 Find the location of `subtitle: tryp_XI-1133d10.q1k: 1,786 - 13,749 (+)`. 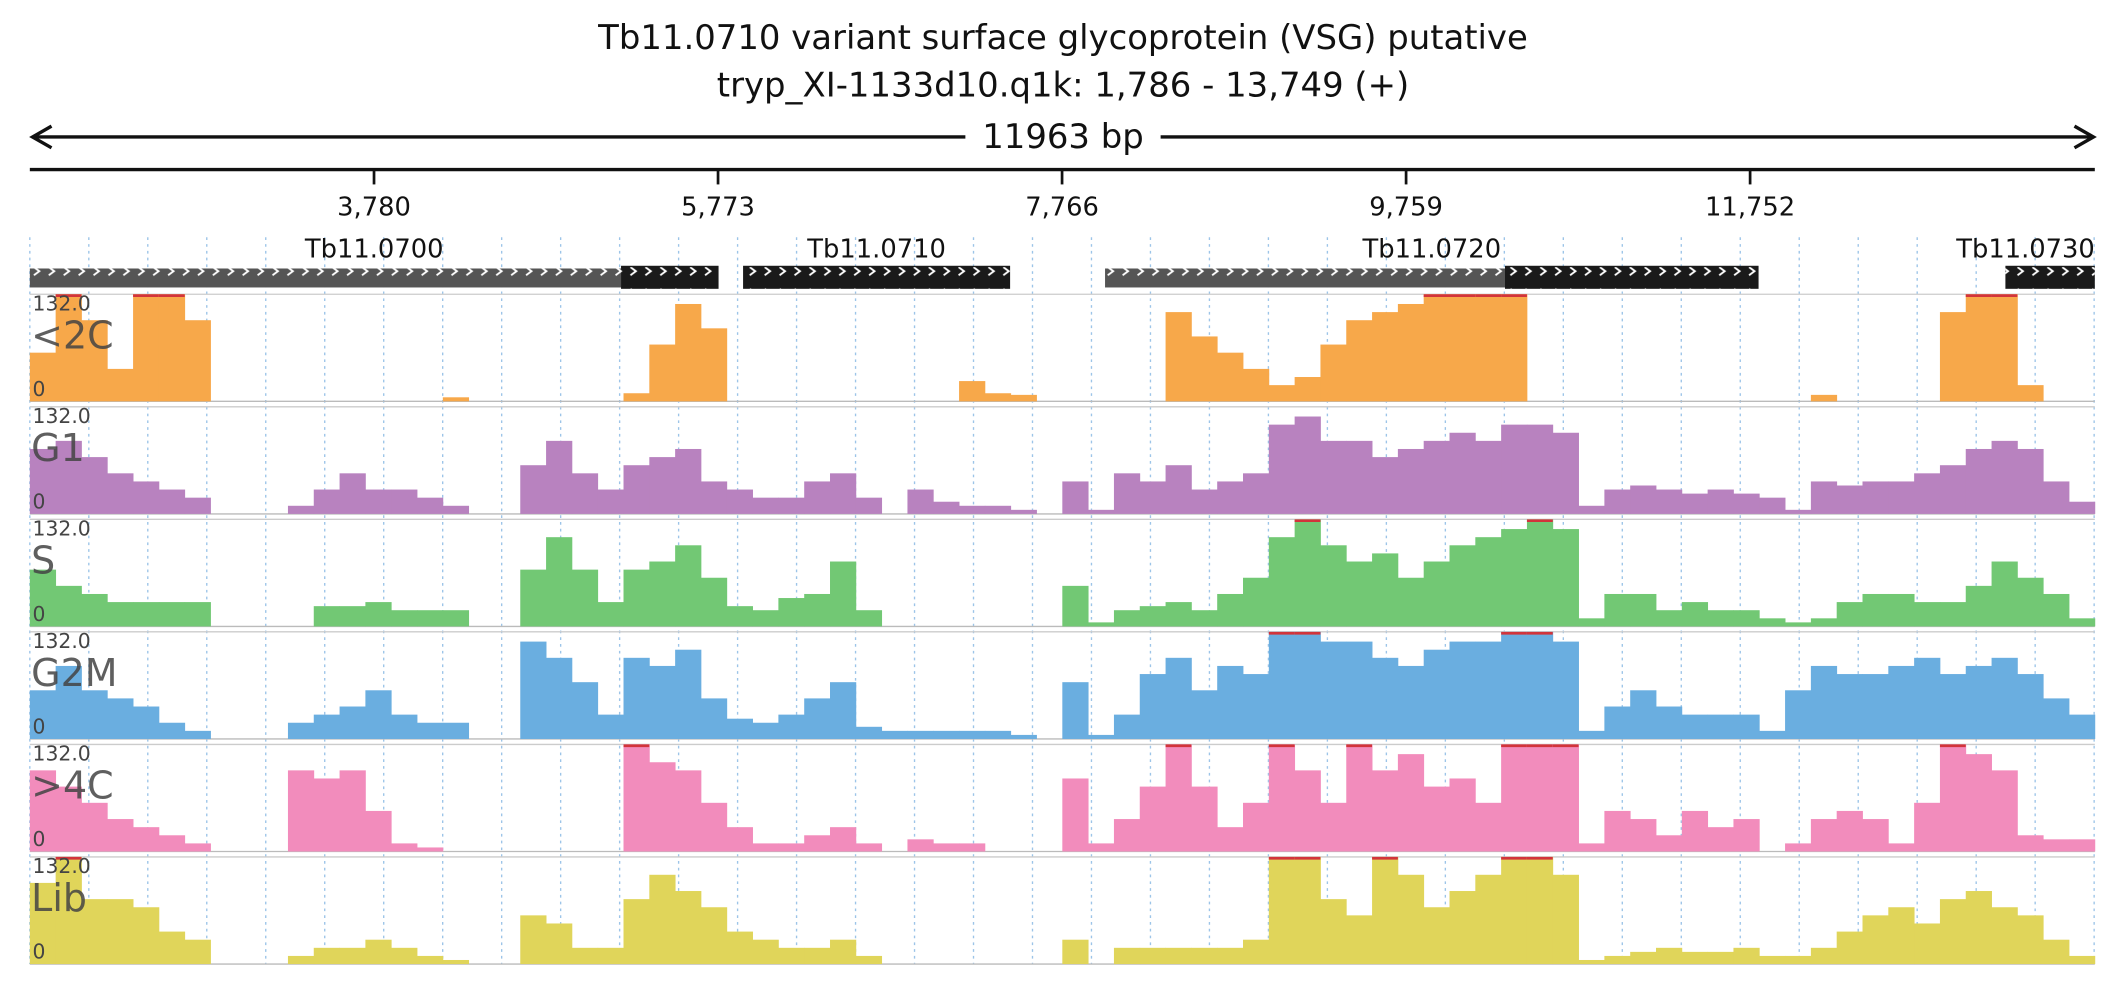

subtitle: tryp_XI-1133d10.q1k: 1,786 - 13,749 (+) is located at coordinates (1063, 84).